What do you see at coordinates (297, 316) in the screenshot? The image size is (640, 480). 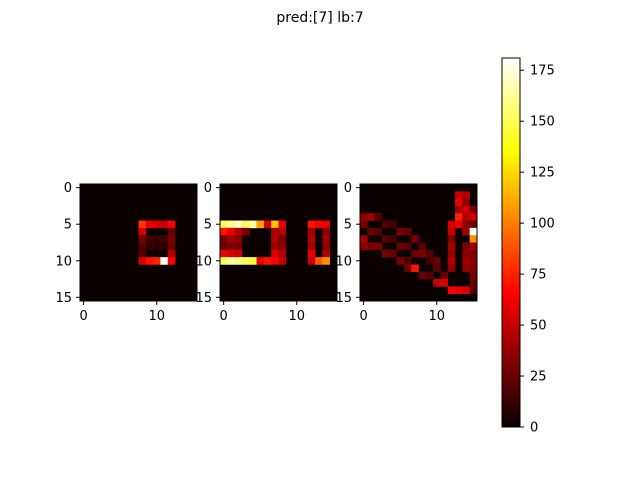 I see `x-tick-label: 10` at bounding box center [297, 316].